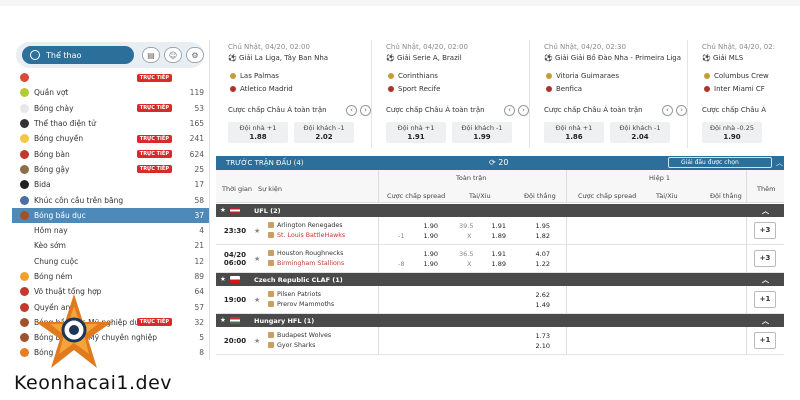  I want to click on odds-label: Đội nhà +1, so click(258, 128).